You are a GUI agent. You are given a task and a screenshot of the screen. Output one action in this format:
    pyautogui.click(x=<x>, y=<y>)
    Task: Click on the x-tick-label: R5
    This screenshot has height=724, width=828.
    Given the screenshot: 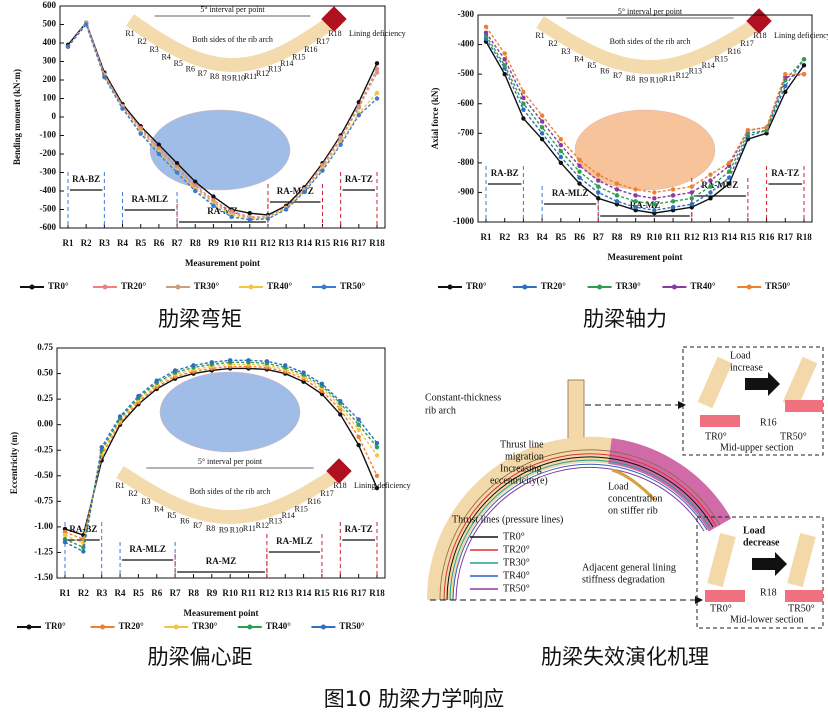 What is the action you would take?
    pyautogui.click(x=560, y=237)
    